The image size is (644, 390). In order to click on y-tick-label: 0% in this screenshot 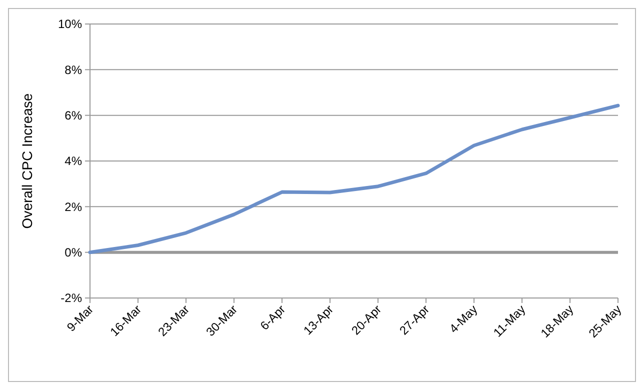, I will do `click(73, 253)`.